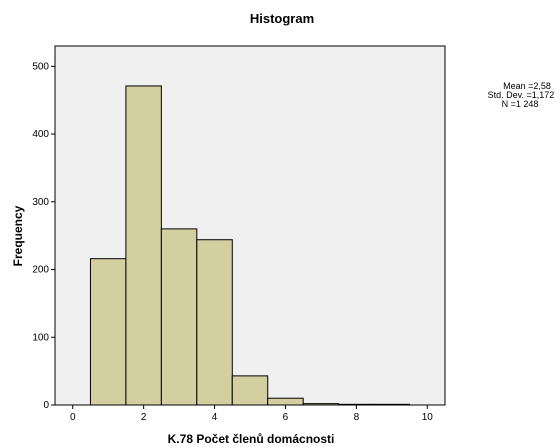 The width and height of the screenshot is (560, 448). Describe the element at coordinates (520, 104) in the screenshot. I see `n-stat: N =1 248` at that location.